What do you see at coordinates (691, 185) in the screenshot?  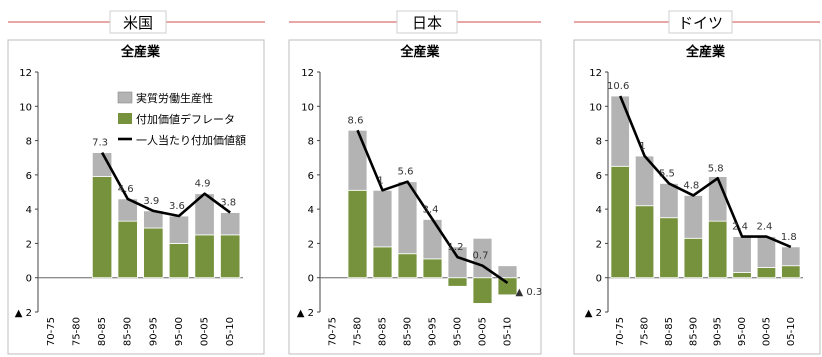 I see `data-label: 4.8` at bounding box center [691, 185].